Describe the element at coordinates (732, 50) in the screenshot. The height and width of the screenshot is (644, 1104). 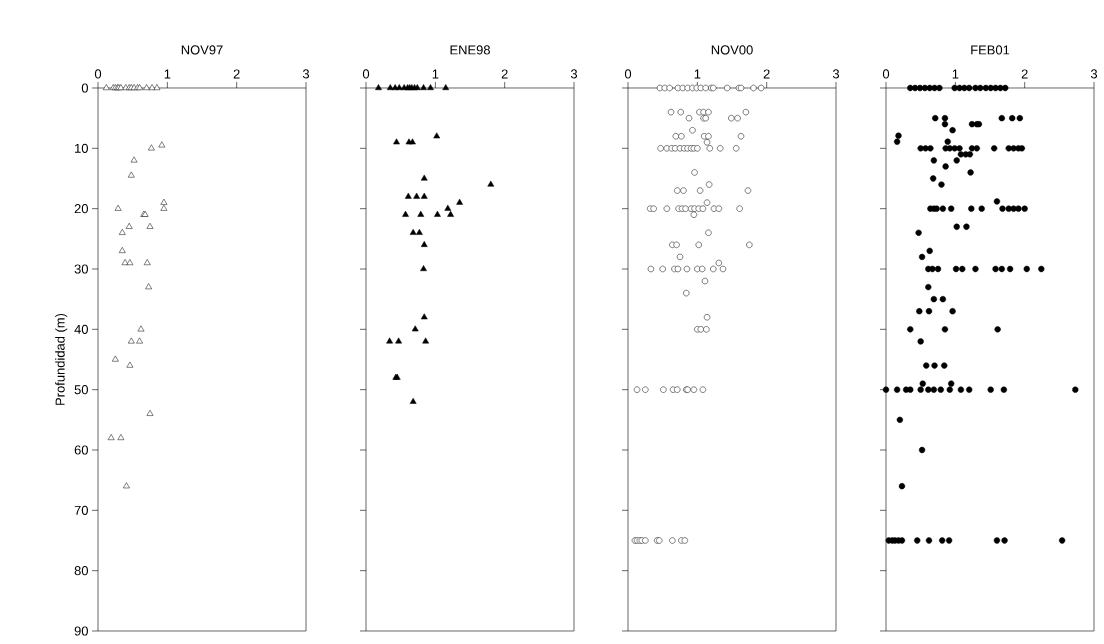
I see `chart-title: NOV00` at that location.